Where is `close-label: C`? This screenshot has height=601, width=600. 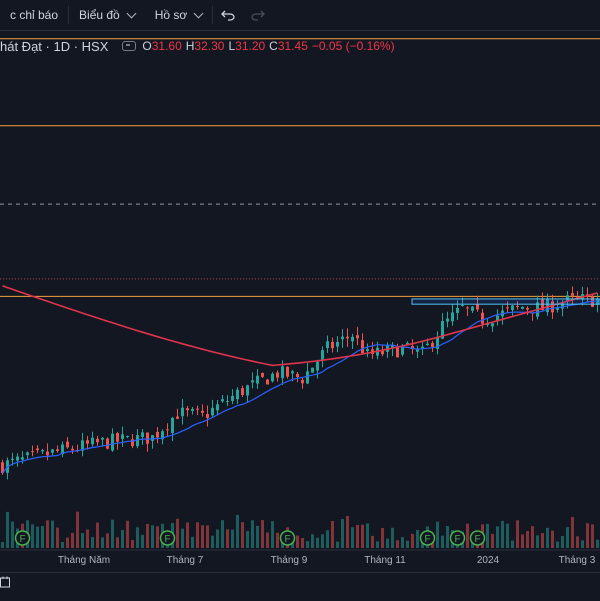 close-label: C is located at coordinates (273, 46).